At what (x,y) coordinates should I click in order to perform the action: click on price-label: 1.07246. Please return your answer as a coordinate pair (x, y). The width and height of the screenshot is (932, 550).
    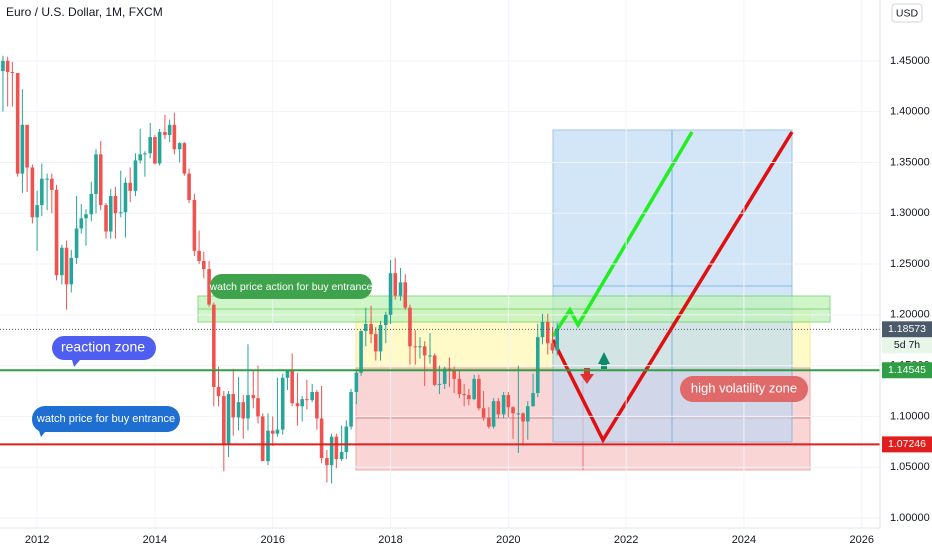
    Looking at the image, I should click on (907, 444).